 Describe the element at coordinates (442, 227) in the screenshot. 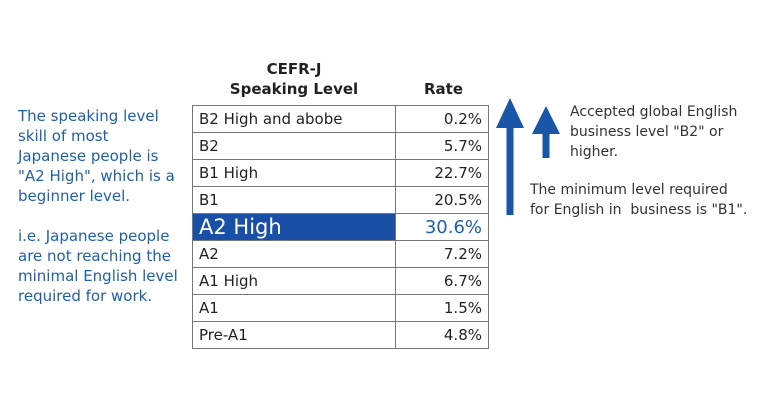

I see `rate-cell: 30.6%` at that location.